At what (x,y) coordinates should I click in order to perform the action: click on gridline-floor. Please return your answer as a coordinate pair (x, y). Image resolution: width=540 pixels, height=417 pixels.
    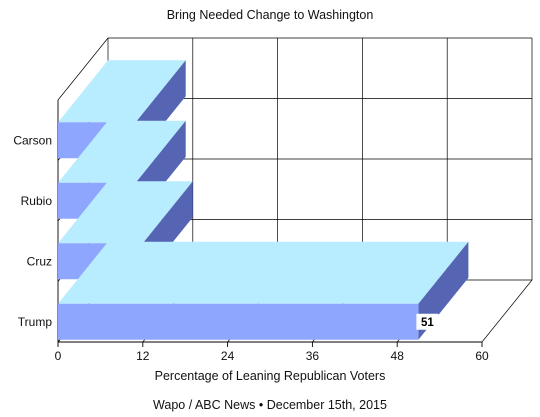
    Looking at the image, I should click on (507, 311).